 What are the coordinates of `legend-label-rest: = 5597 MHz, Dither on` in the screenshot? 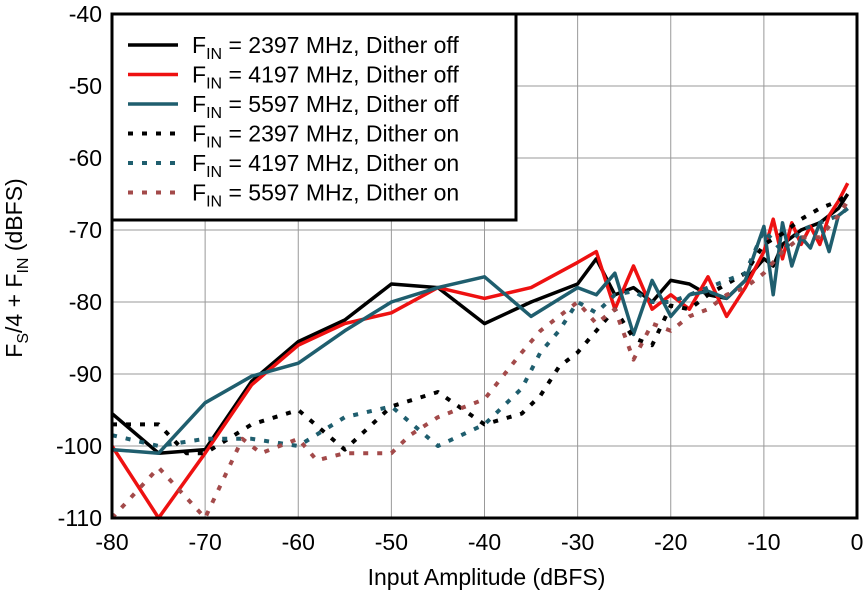 It's located at (340, 193).